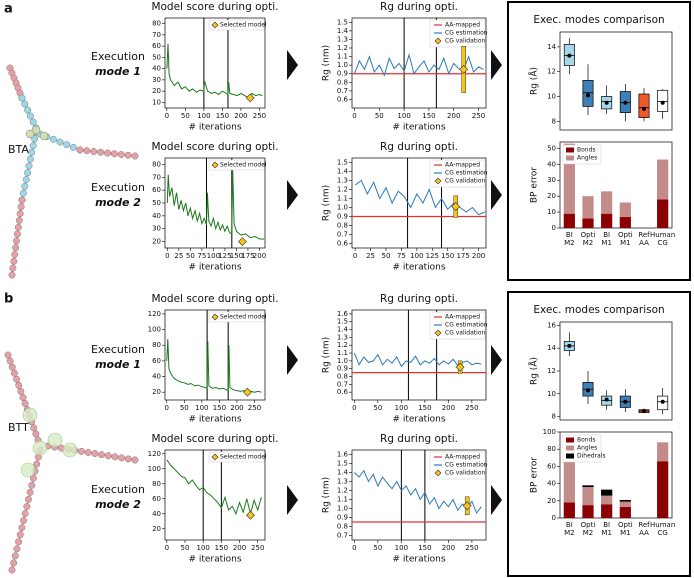  I want to click on legend-label: AA-mapped, so click(462, 457).